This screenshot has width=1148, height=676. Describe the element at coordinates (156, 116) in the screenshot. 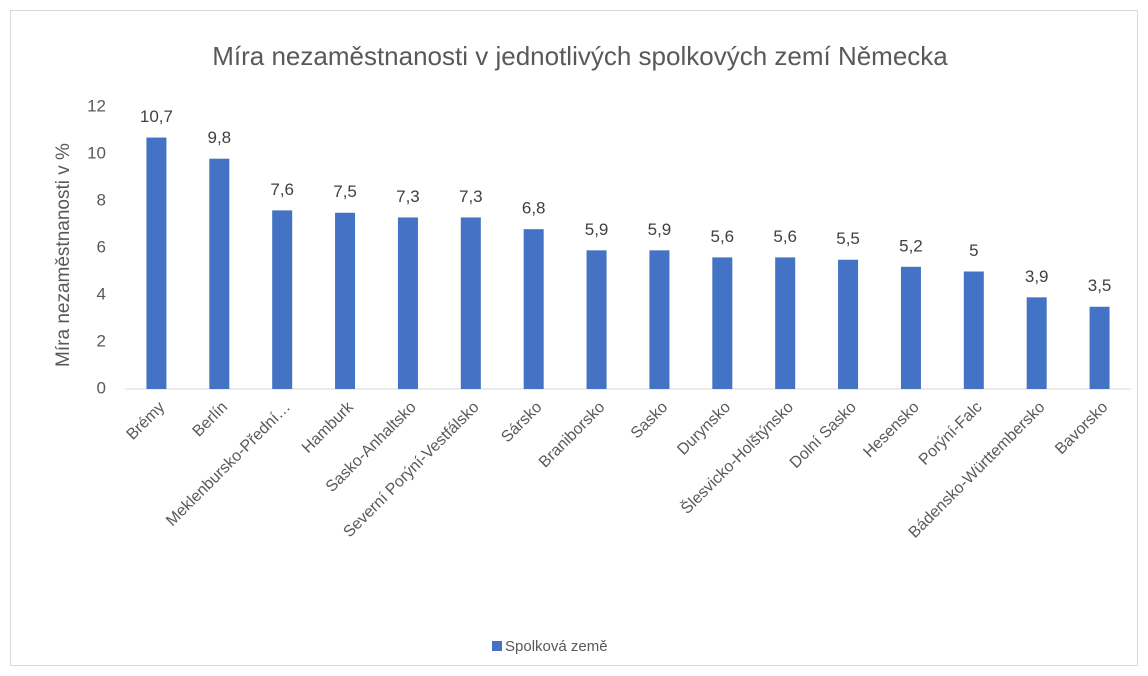

I see `data-label: 10,7` at that location.